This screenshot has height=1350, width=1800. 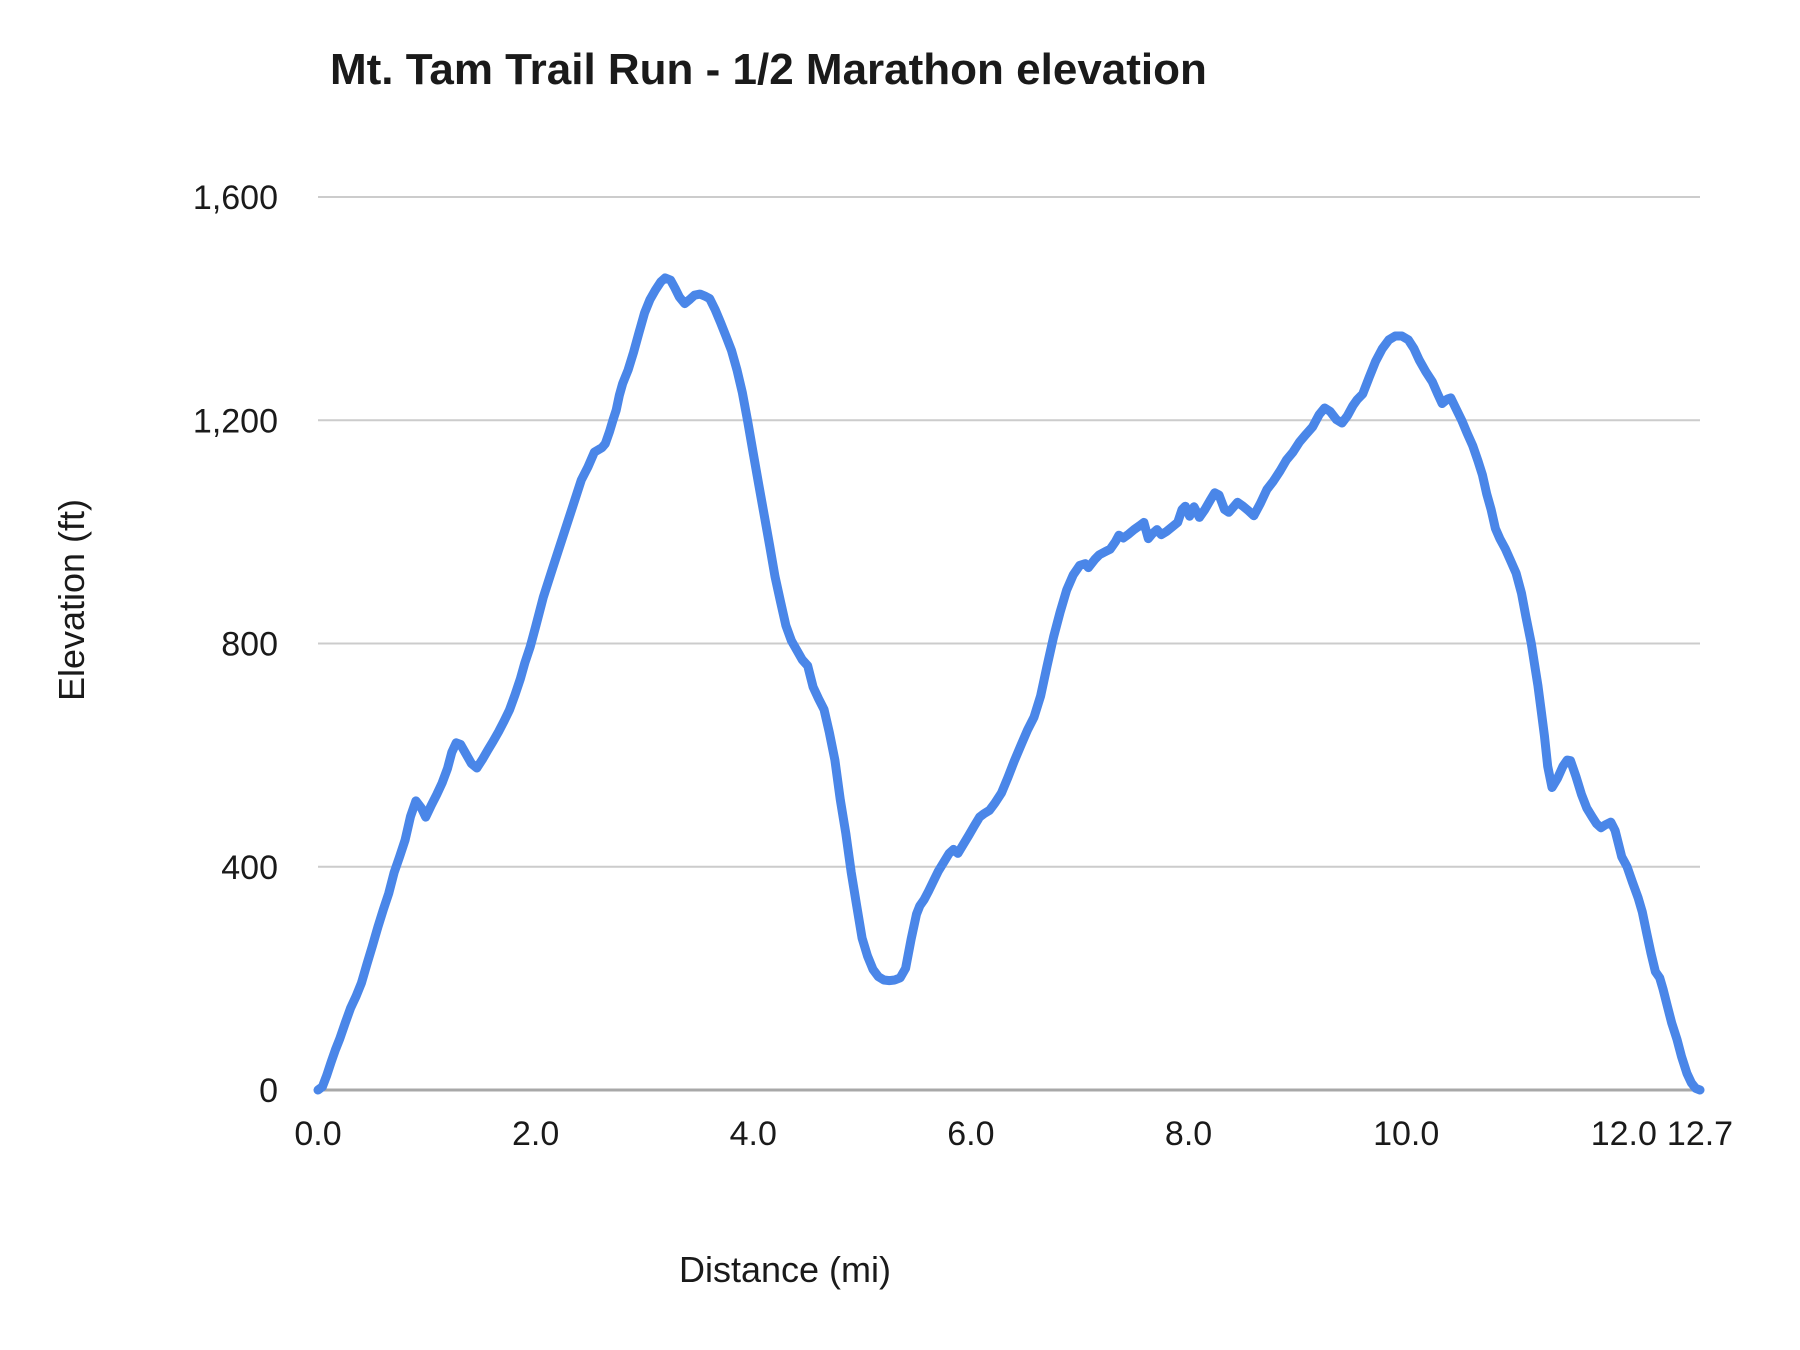 I want to click on x-tick-labels: 0.0 2.0 4.0 6.0 8.0 10.0 12.0 12.7, so click(x=1013, y=1134).